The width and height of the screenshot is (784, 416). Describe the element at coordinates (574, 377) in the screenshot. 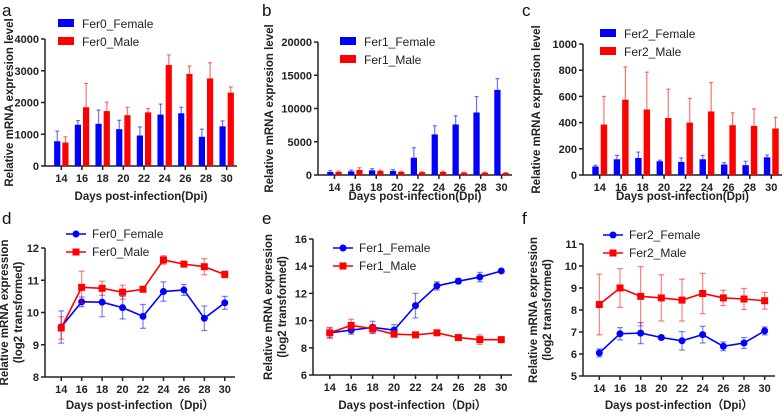

I see `y-tick-label: 5` at that location.